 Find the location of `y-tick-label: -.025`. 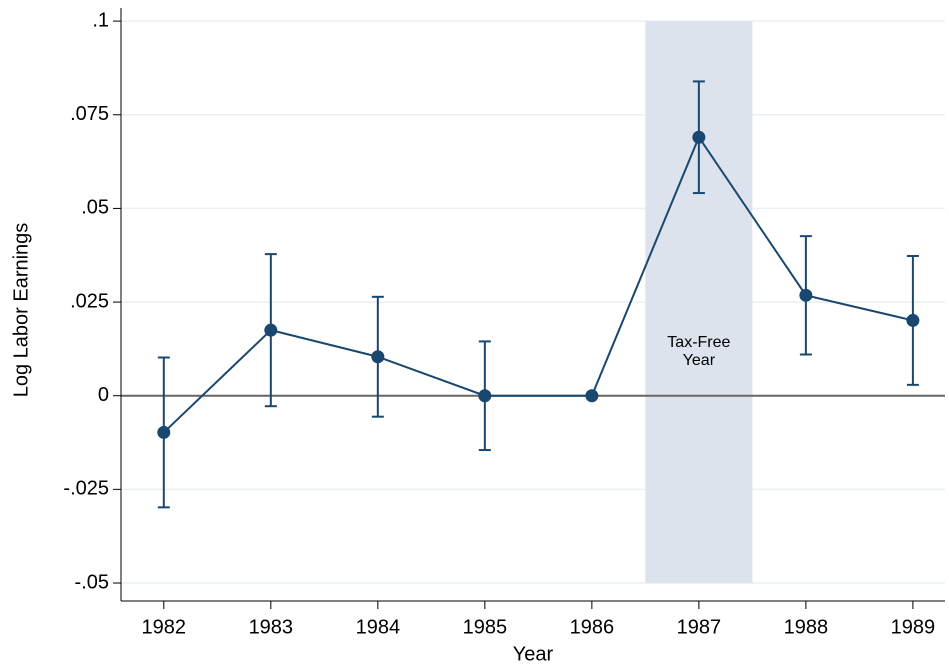

y-tick-label: -.025 is located at coordinates (86, 489).